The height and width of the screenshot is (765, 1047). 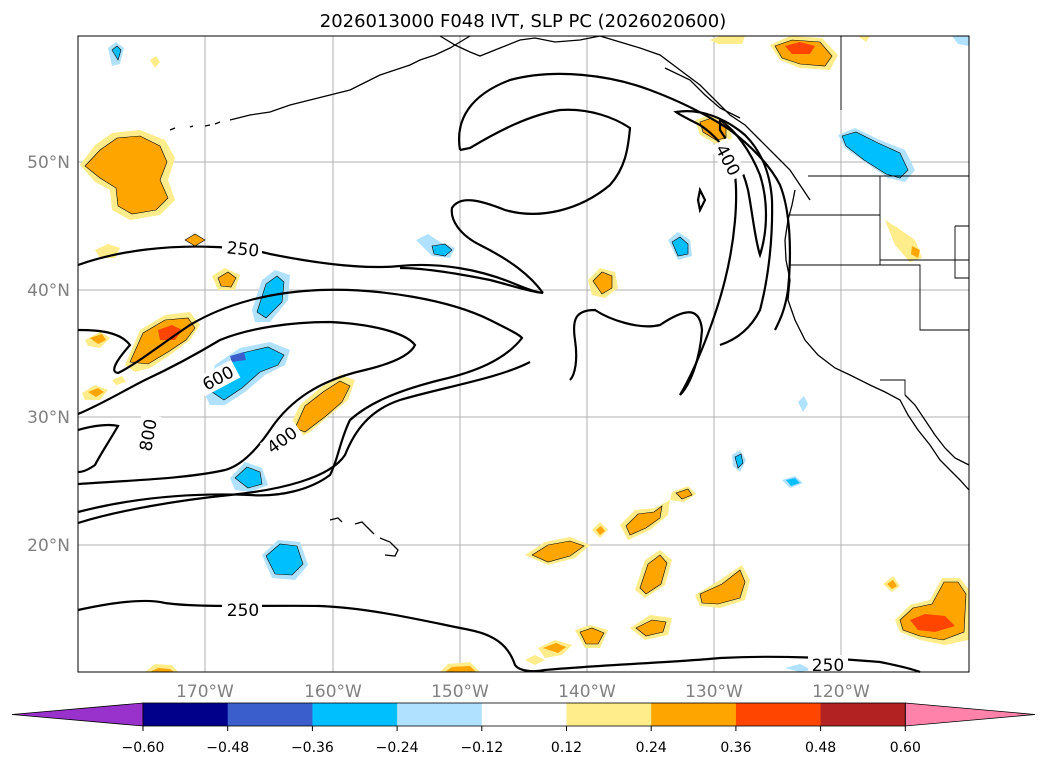 What do you see at coordinates (877, 340) in the screenshot?
I see `coastline-us-west` at bounding box center [877, 340].